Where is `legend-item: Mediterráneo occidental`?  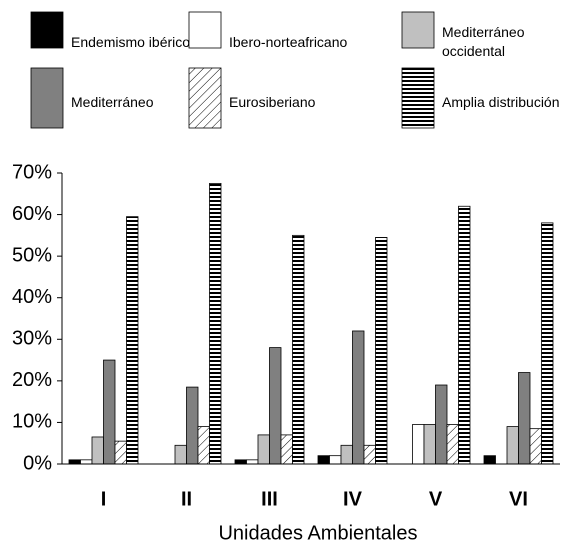
legend-item: Mediterráneo occidental is located at coordinates (483, 41).